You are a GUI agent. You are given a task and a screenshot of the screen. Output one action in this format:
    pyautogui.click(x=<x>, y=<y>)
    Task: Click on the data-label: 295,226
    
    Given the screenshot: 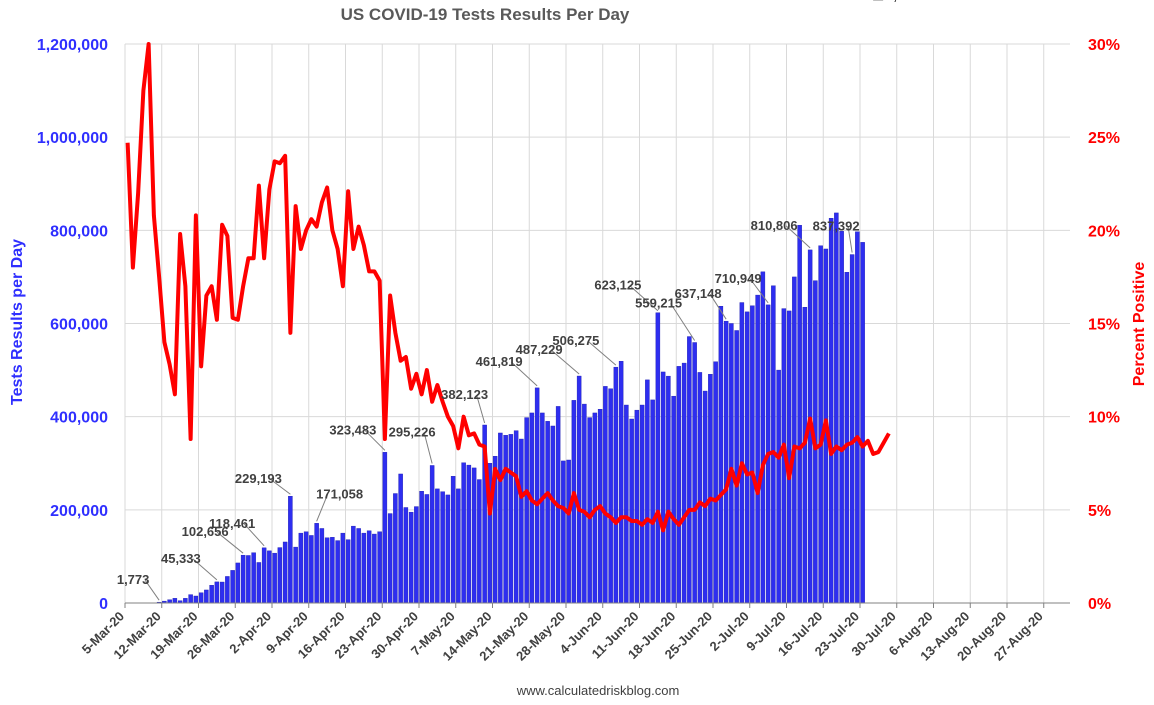 What is the action you would take?
    pyautogui.click(x=412, y=431)
    